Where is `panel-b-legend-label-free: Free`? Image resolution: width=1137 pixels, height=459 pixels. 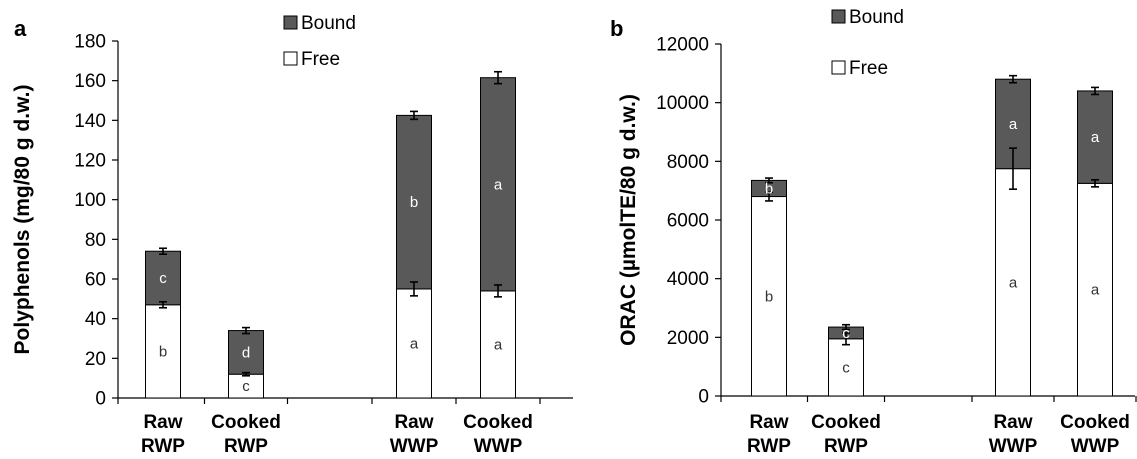 panel-b-legend-label-free: Free is located at coordinates (868, 68).